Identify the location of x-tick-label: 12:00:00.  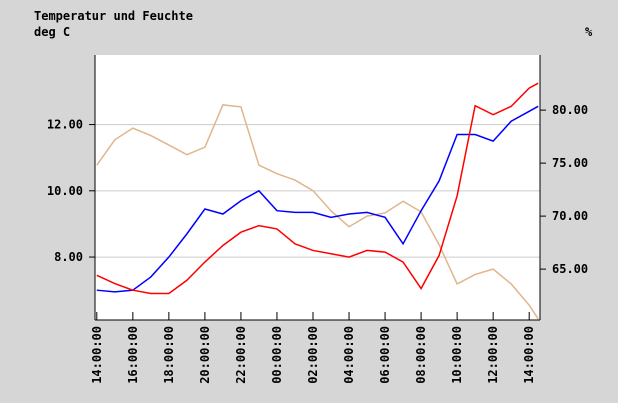
(493, 355).